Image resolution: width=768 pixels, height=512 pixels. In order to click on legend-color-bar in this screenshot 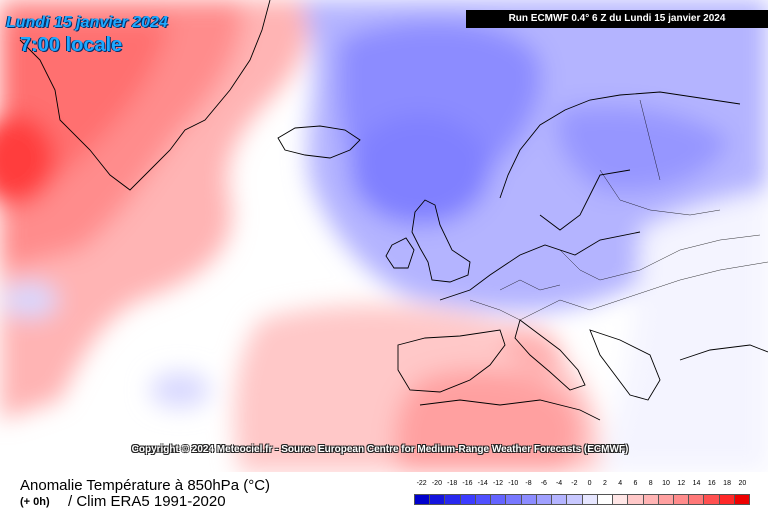, I will do `click(582, 499)`.